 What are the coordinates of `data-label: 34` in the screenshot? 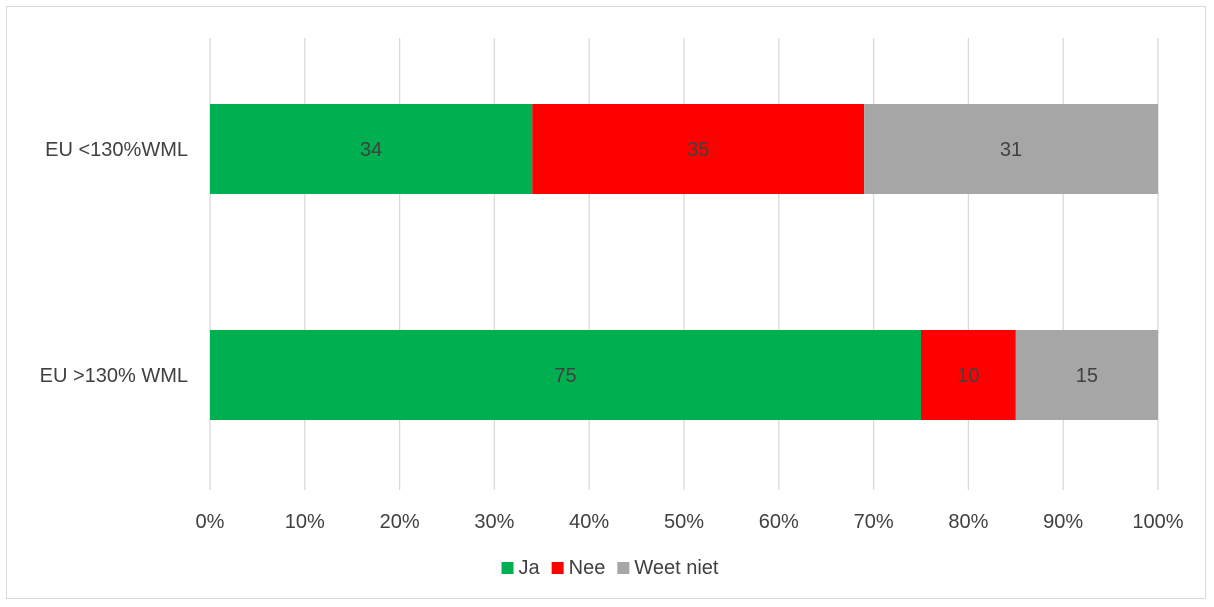 It's located at (371, 150).